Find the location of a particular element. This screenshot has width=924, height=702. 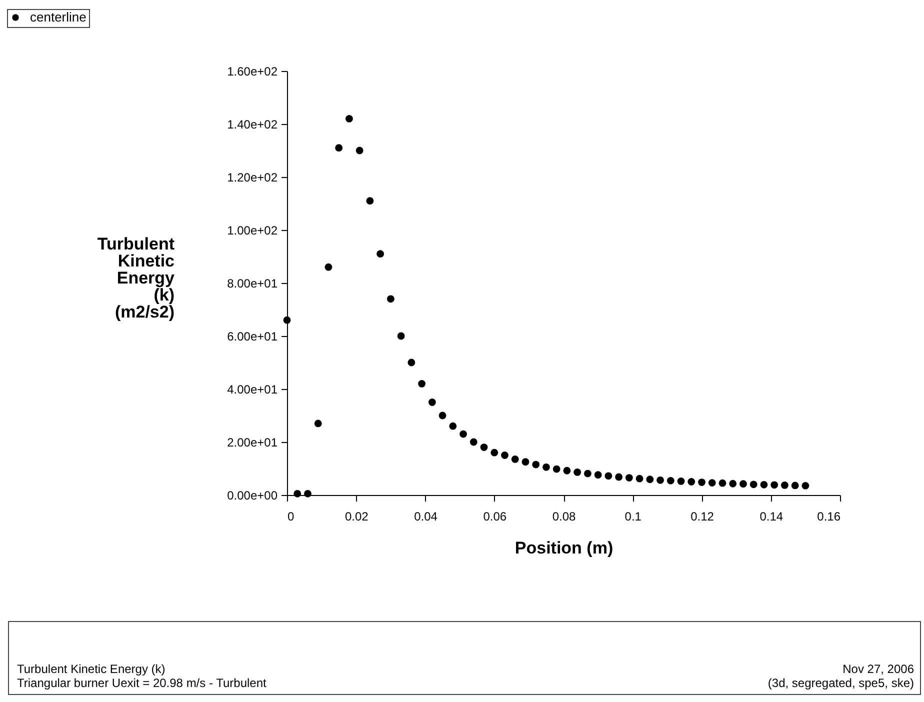

y-tick-label: 4.00e+01 is located at coordinates (252, 389).